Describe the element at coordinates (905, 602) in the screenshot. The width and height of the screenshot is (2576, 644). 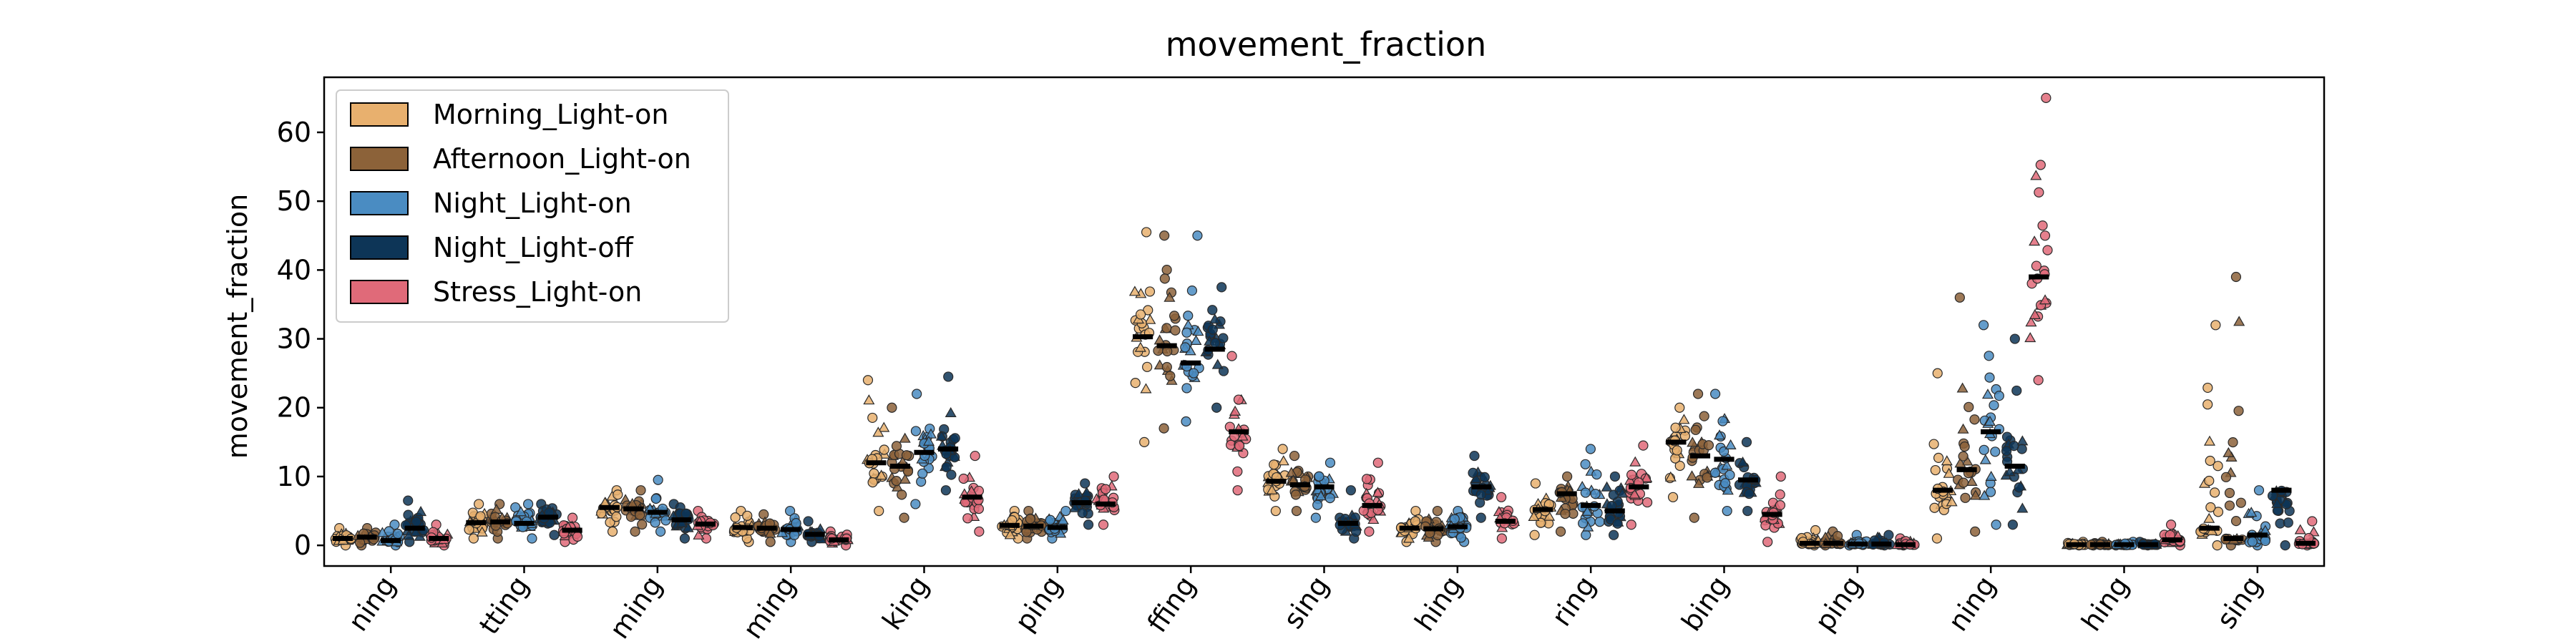
I see `x-tick-label: king` at that location.